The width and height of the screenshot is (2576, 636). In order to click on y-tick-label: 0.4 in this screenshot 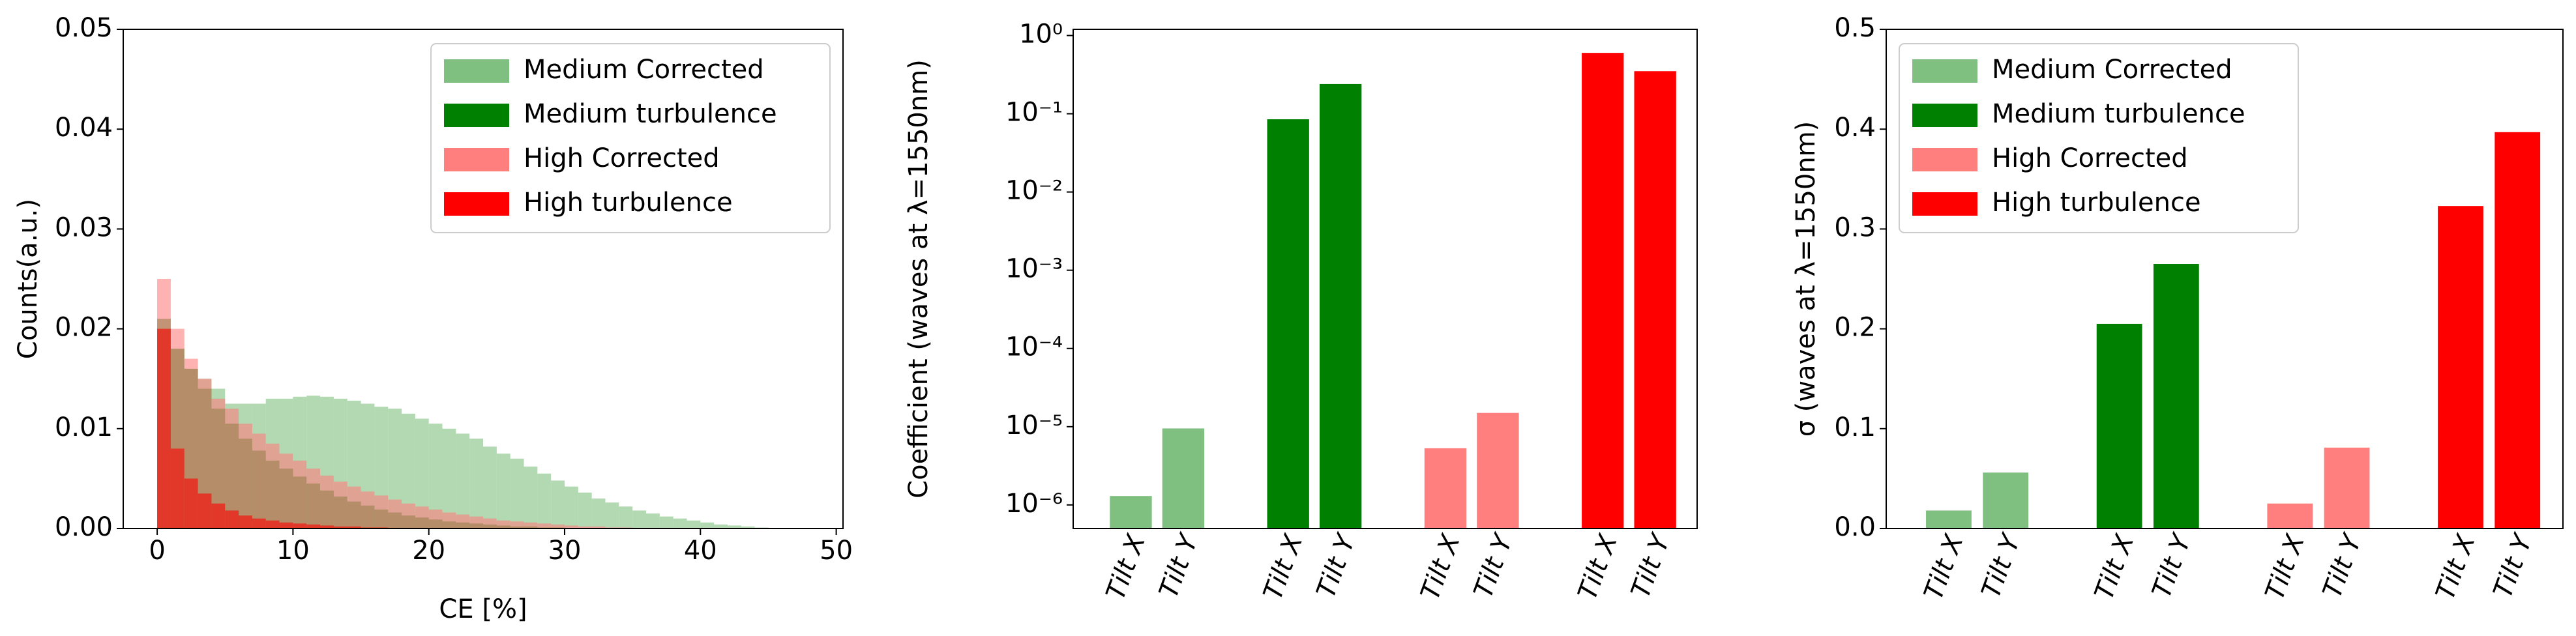, I will do `click(1855, 128)`.